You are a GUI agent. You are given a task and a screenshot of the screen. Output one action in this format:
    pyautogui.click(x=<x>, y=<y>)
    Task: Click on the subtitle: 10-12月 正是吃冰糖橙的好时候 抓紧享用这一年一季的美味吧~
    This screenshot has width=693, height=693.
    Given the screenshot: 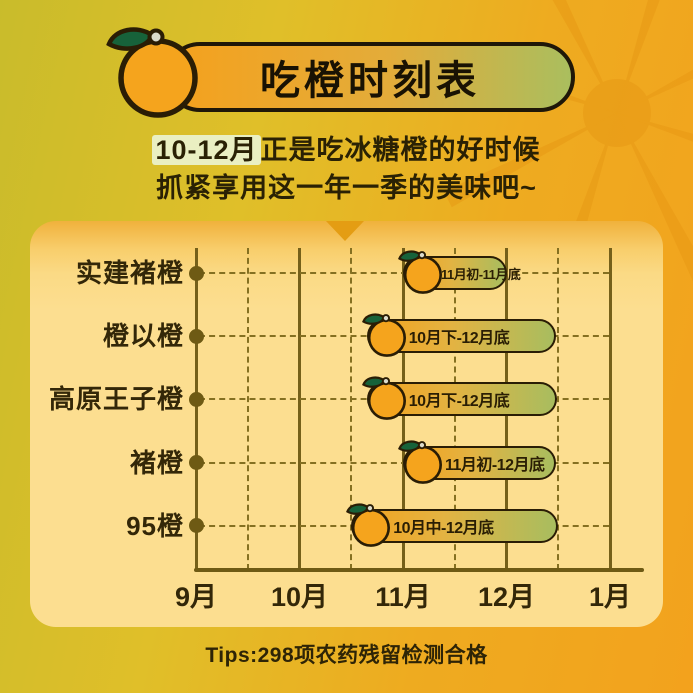 What is the action you would take?
    pyautogui.click(x=346, y=169)
    